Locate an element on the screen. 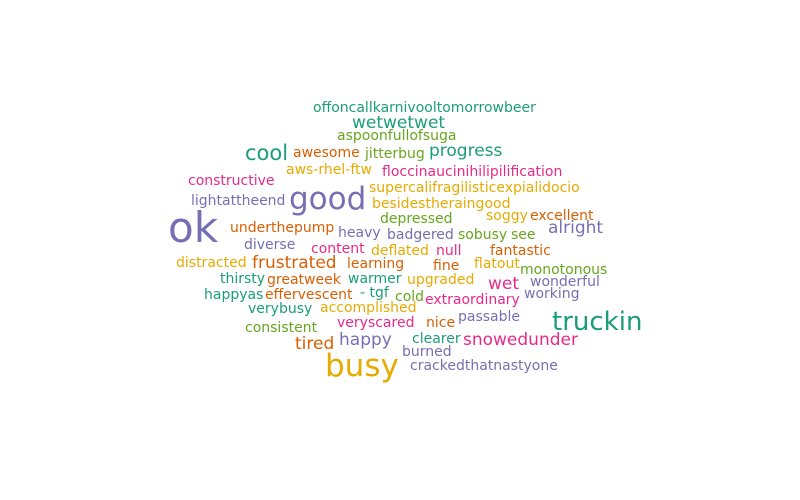  word-effervescent: effervescent is located at coordinates (309, 295).